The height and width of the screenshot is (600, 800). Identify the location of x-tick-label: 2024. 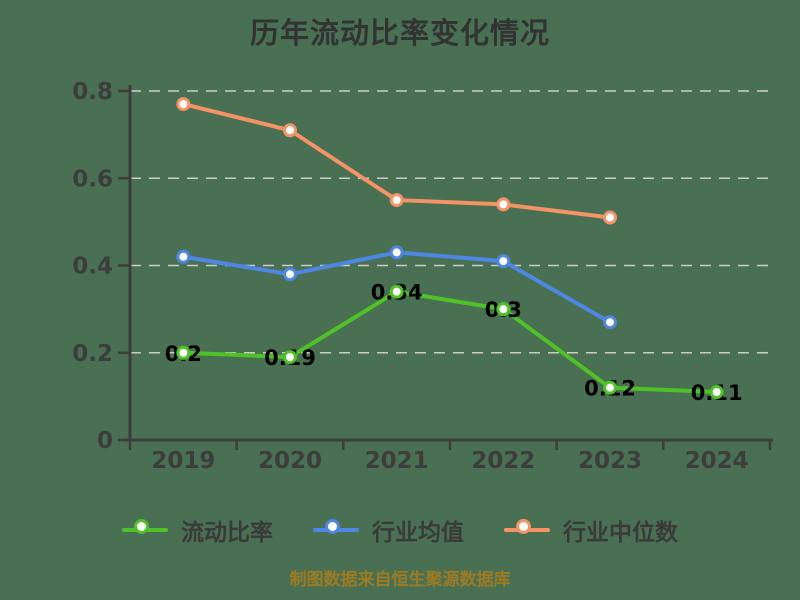
(717, 461).